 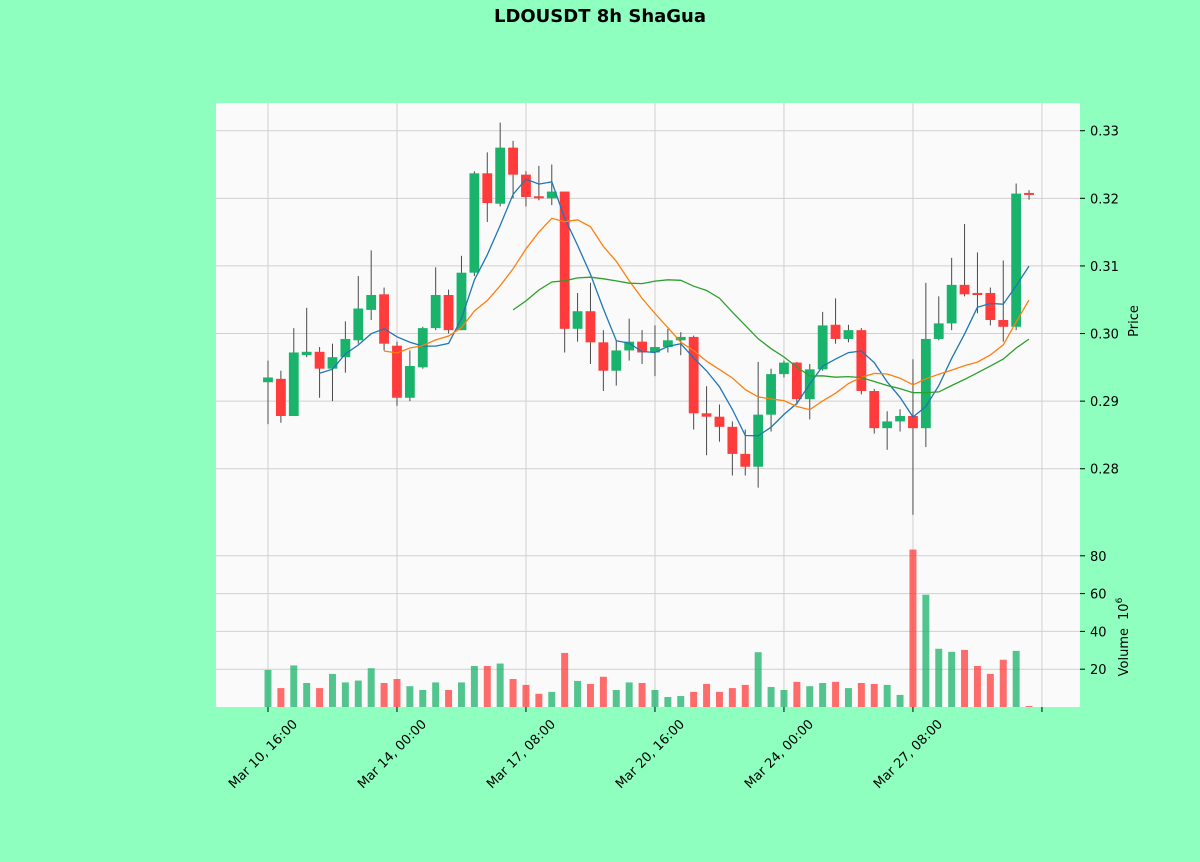 What do you see at coordinates (1124, 652) in the screenshot?
I see `volume-label: Volume` at bounding box center [1124, 652].